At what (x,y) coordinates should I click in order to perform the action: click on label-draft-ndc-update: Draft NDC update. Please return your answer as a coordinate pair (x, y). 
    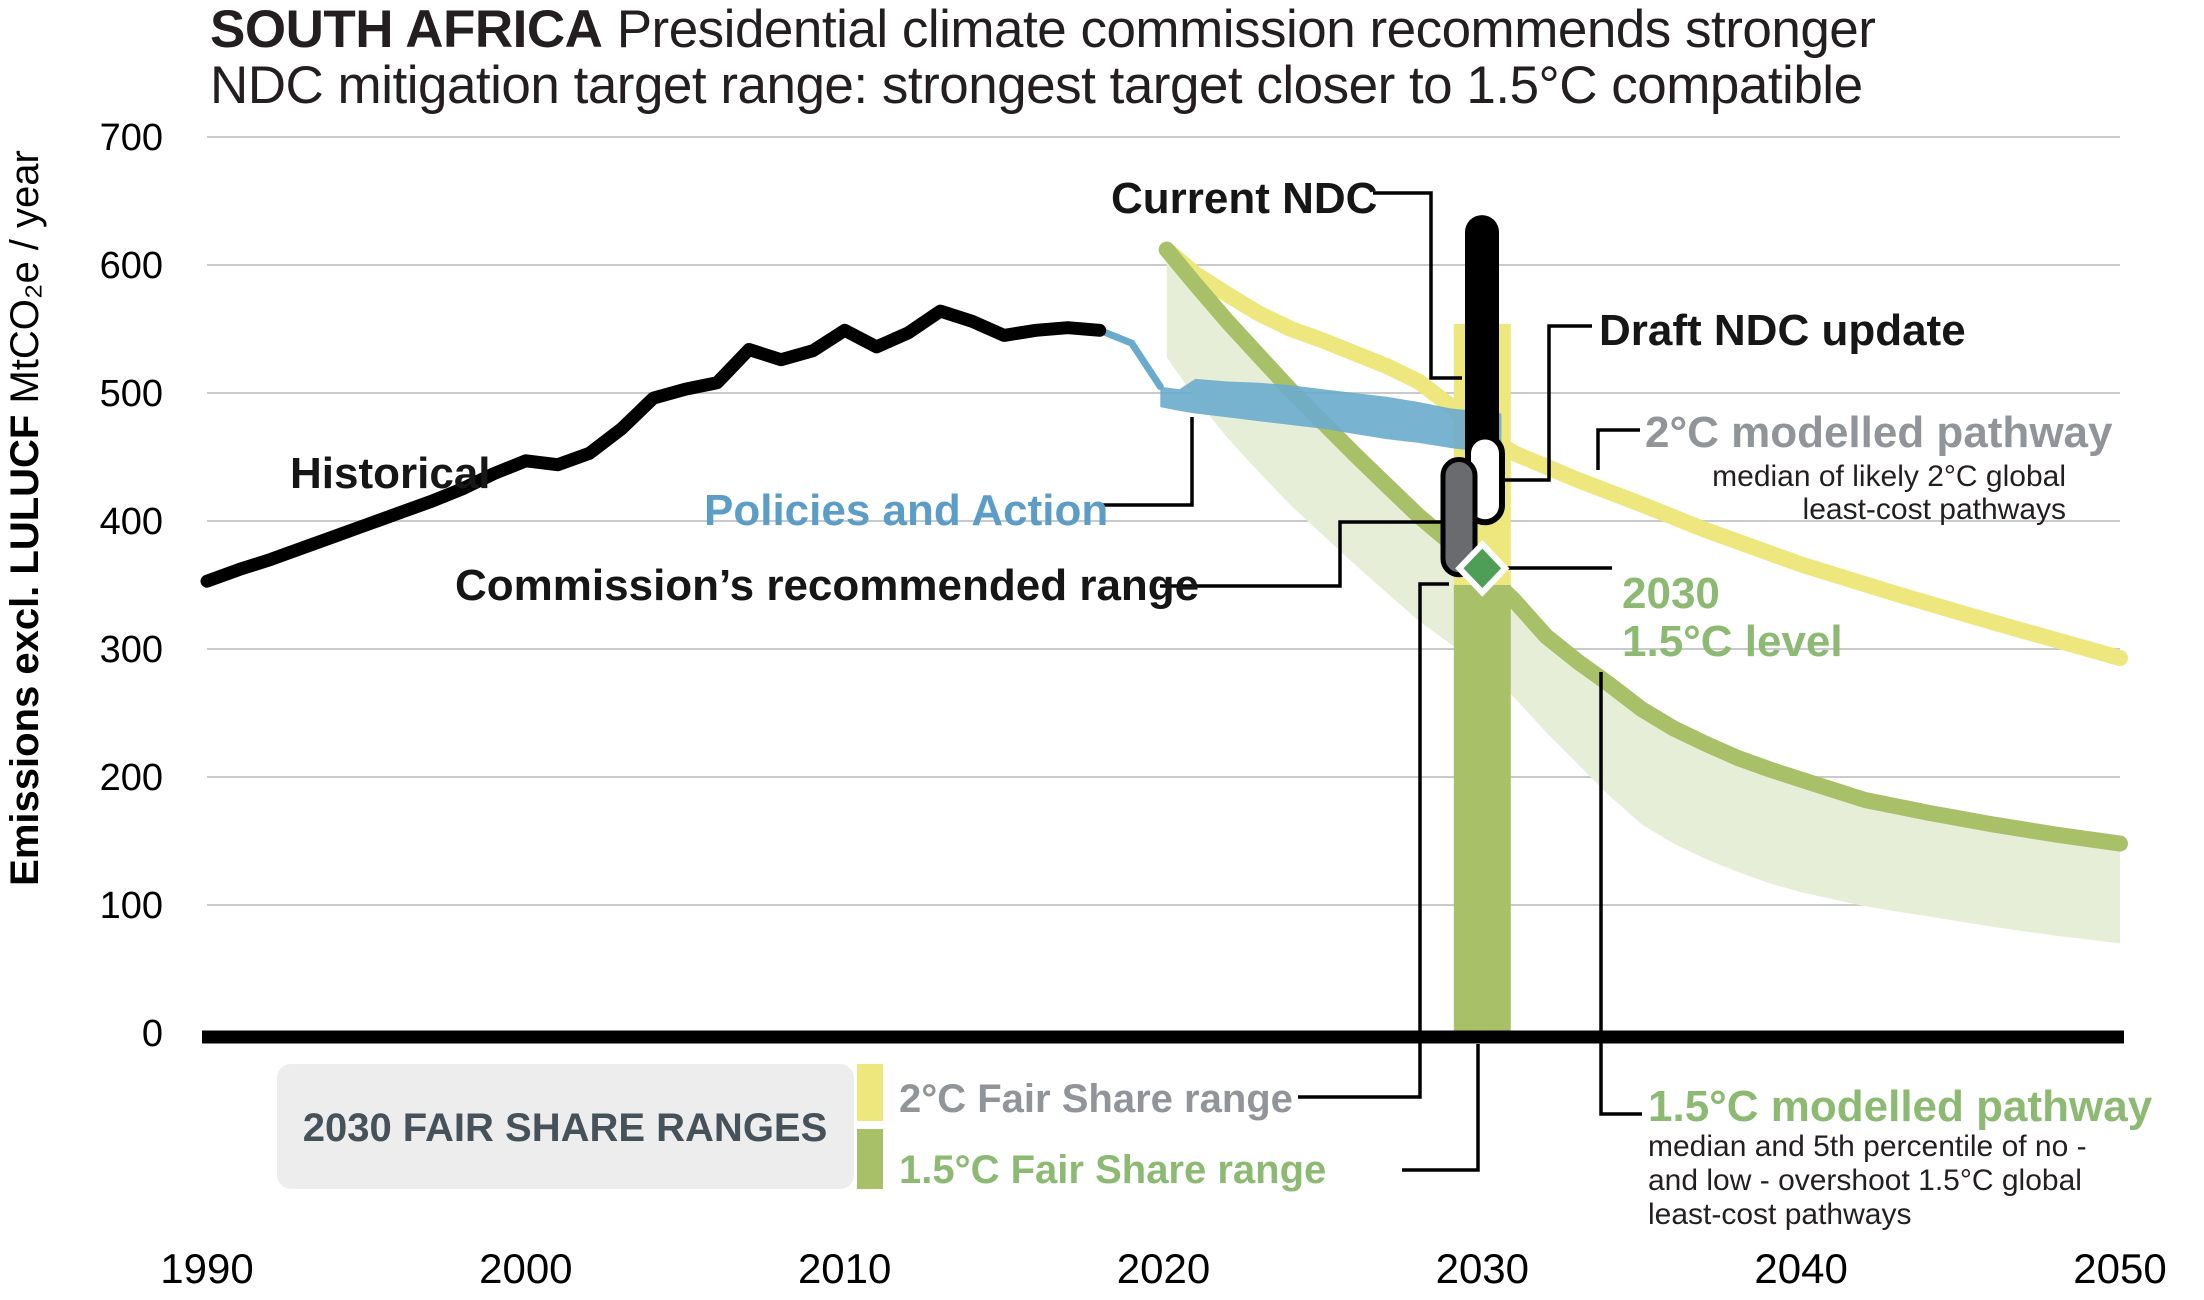
    Looking at the image, I should click on (1782, 330).